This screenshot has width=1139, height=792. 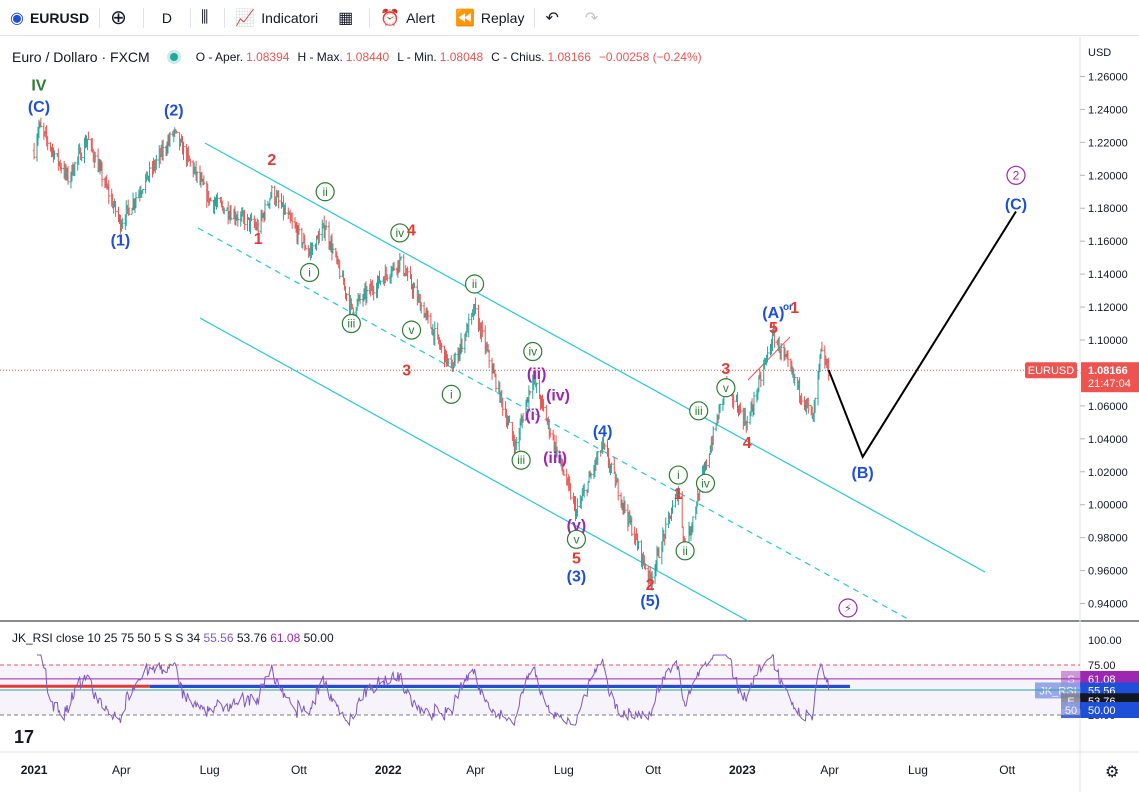 What do you see at coordinates (1108, 341) in the screenshot?
I see `price-tick-label: 1.10000` at bounding box center [1108, 341].